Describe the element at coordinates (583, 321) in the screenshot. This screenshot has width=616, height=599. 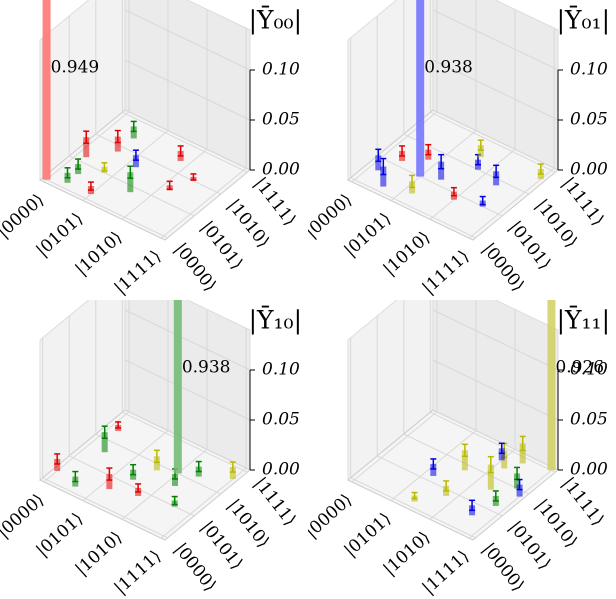
I see `chart-title: |Ῡ₁₁|` at that location.